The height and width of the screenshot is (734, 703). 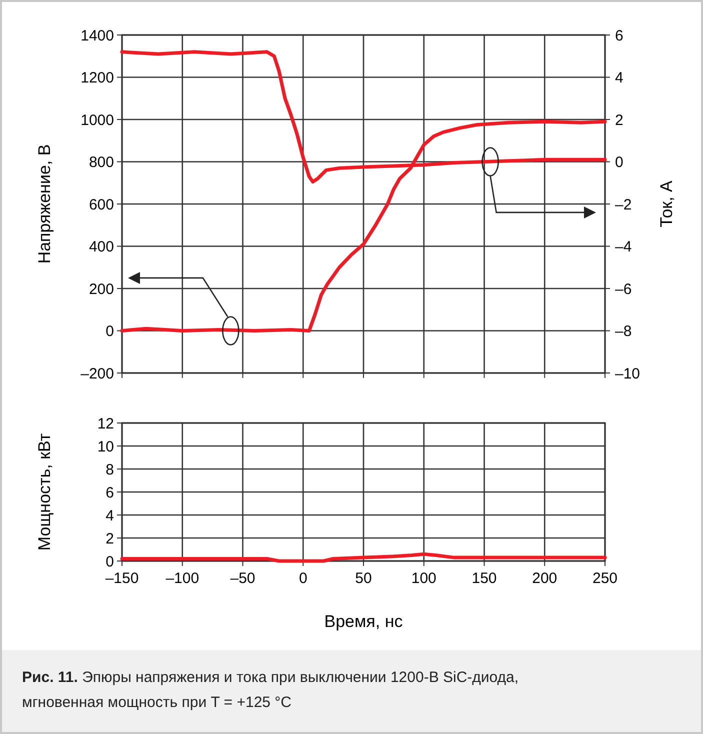 What do you see at coordinates (101, 289) in the screenshot?
I see `y-tick-label: 200` at bounding box center [101, 289].